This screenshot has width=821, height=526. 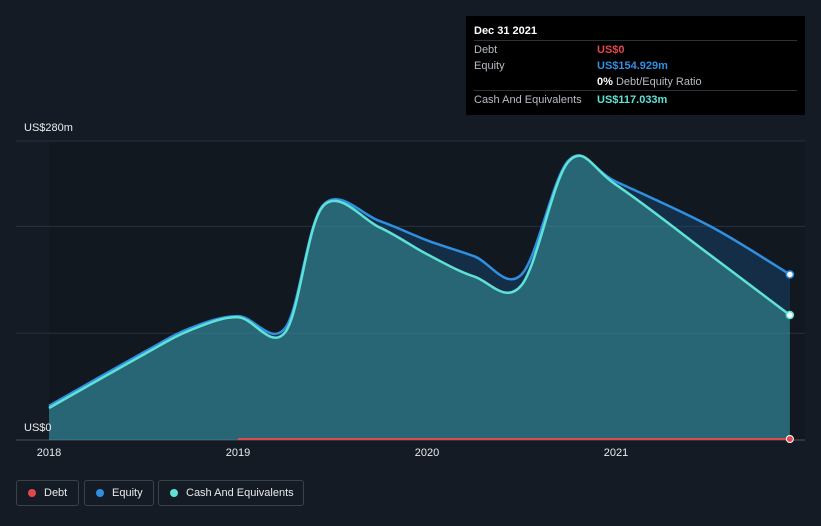 I want to click on equity-end-marker, so click(x=790, y=274).